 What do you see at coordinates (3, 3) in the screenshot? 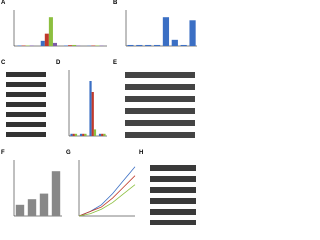
I see `panel-label: A` at bounding box center [3, 3].